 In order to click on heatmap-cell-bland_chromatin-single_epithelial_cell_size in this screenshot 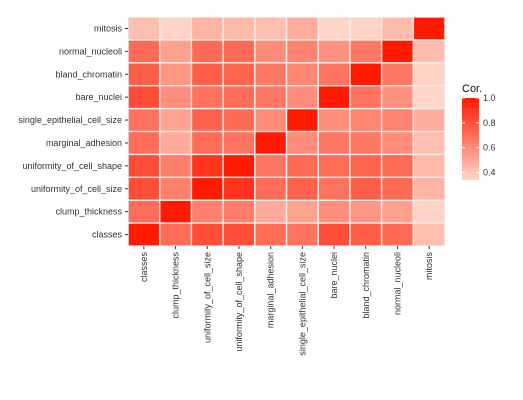, I will do `click(302, 74)`.